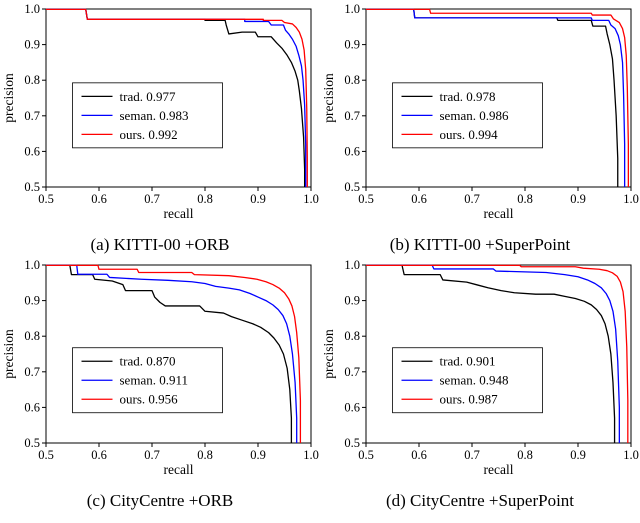 The image size is (640, 523). I want to click on subplot-caption-b: (b) KITTI-00 +SuperPoint, so click(480, 244).